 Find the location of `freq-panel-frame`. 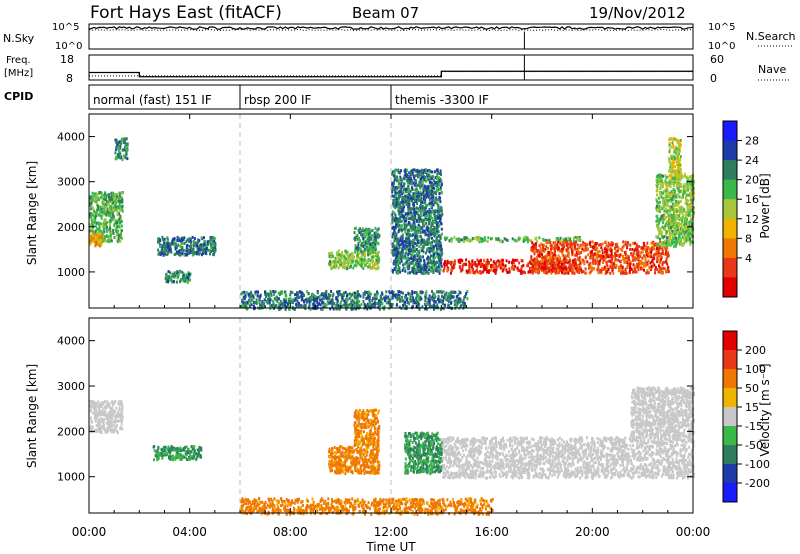

freq-panel-frame is located at coordinates (391, 67).